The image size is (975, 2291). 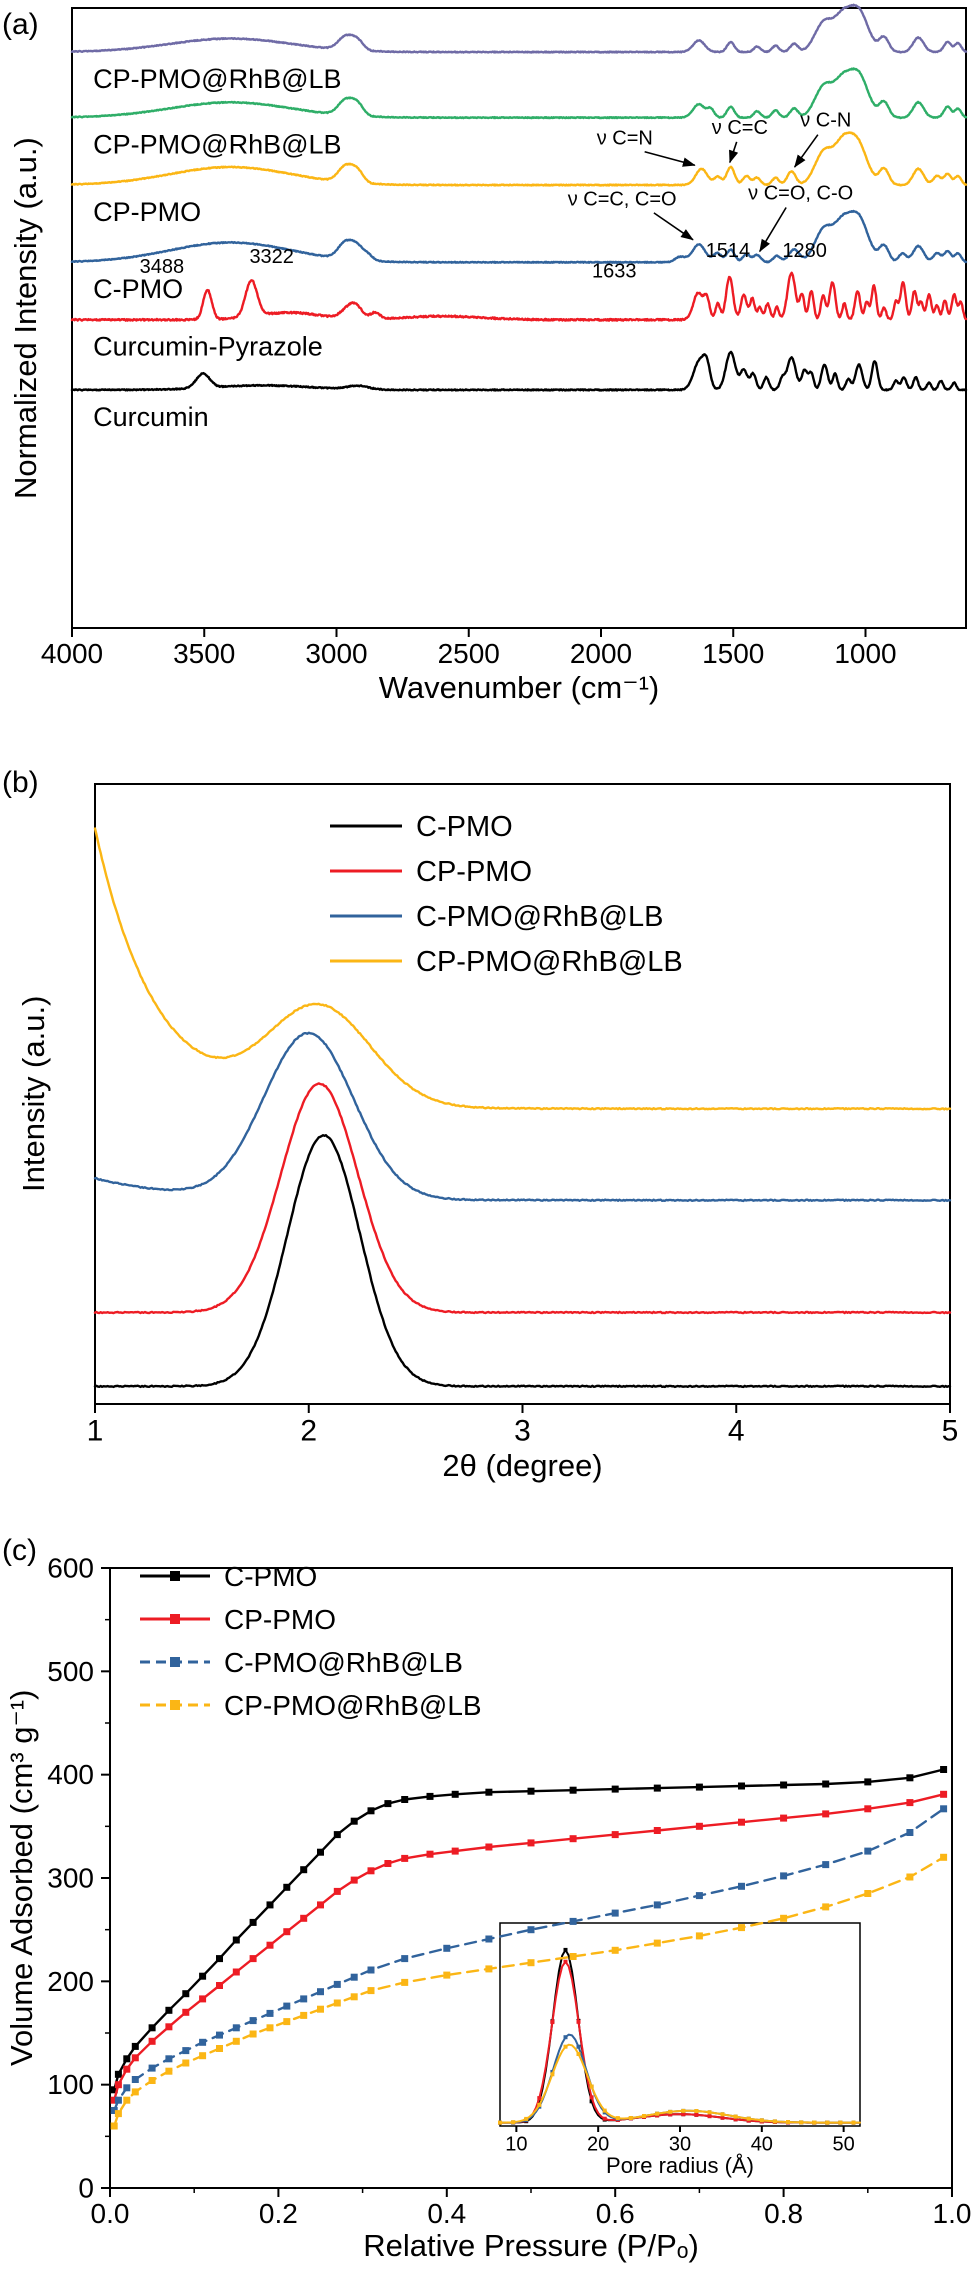 I want to click on annotation-text: 1633, so click(x=614, y=272).